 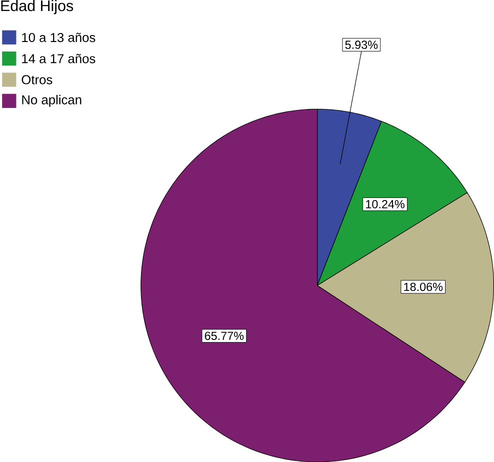 I want to click on legend-label: Otros, so click(x=37, y=79).